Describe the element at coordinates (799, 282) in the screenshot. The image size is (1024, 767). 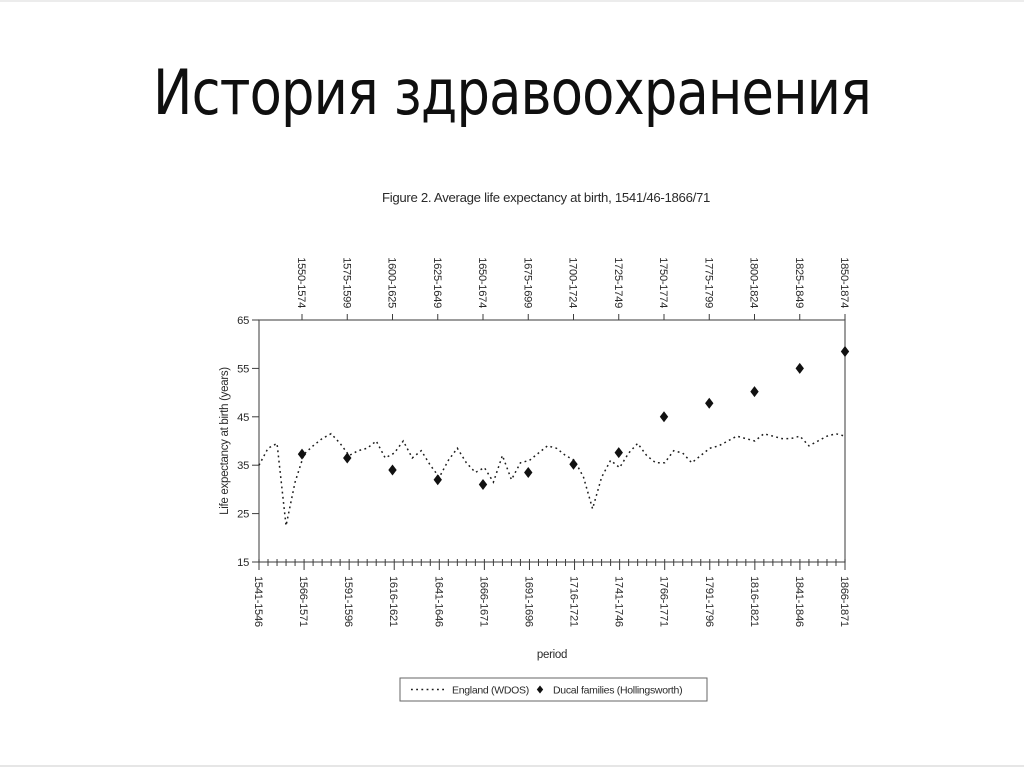
I see `top-axis-tick-label: 1825-1849` at that location.